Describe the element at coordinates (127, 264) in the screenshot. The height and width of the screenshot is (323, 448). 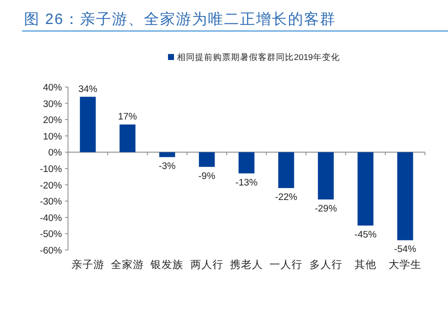
I see `x-tick-label: 全家游` at that location.